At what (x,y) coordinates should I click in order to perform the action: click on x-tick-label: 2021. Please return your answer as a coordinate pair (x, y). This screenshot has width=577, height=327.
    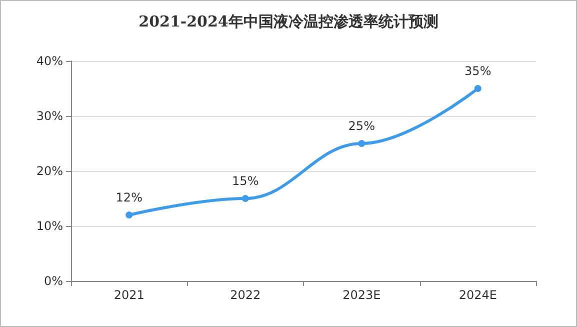
    Looking at the image, I should click on (129, 295).